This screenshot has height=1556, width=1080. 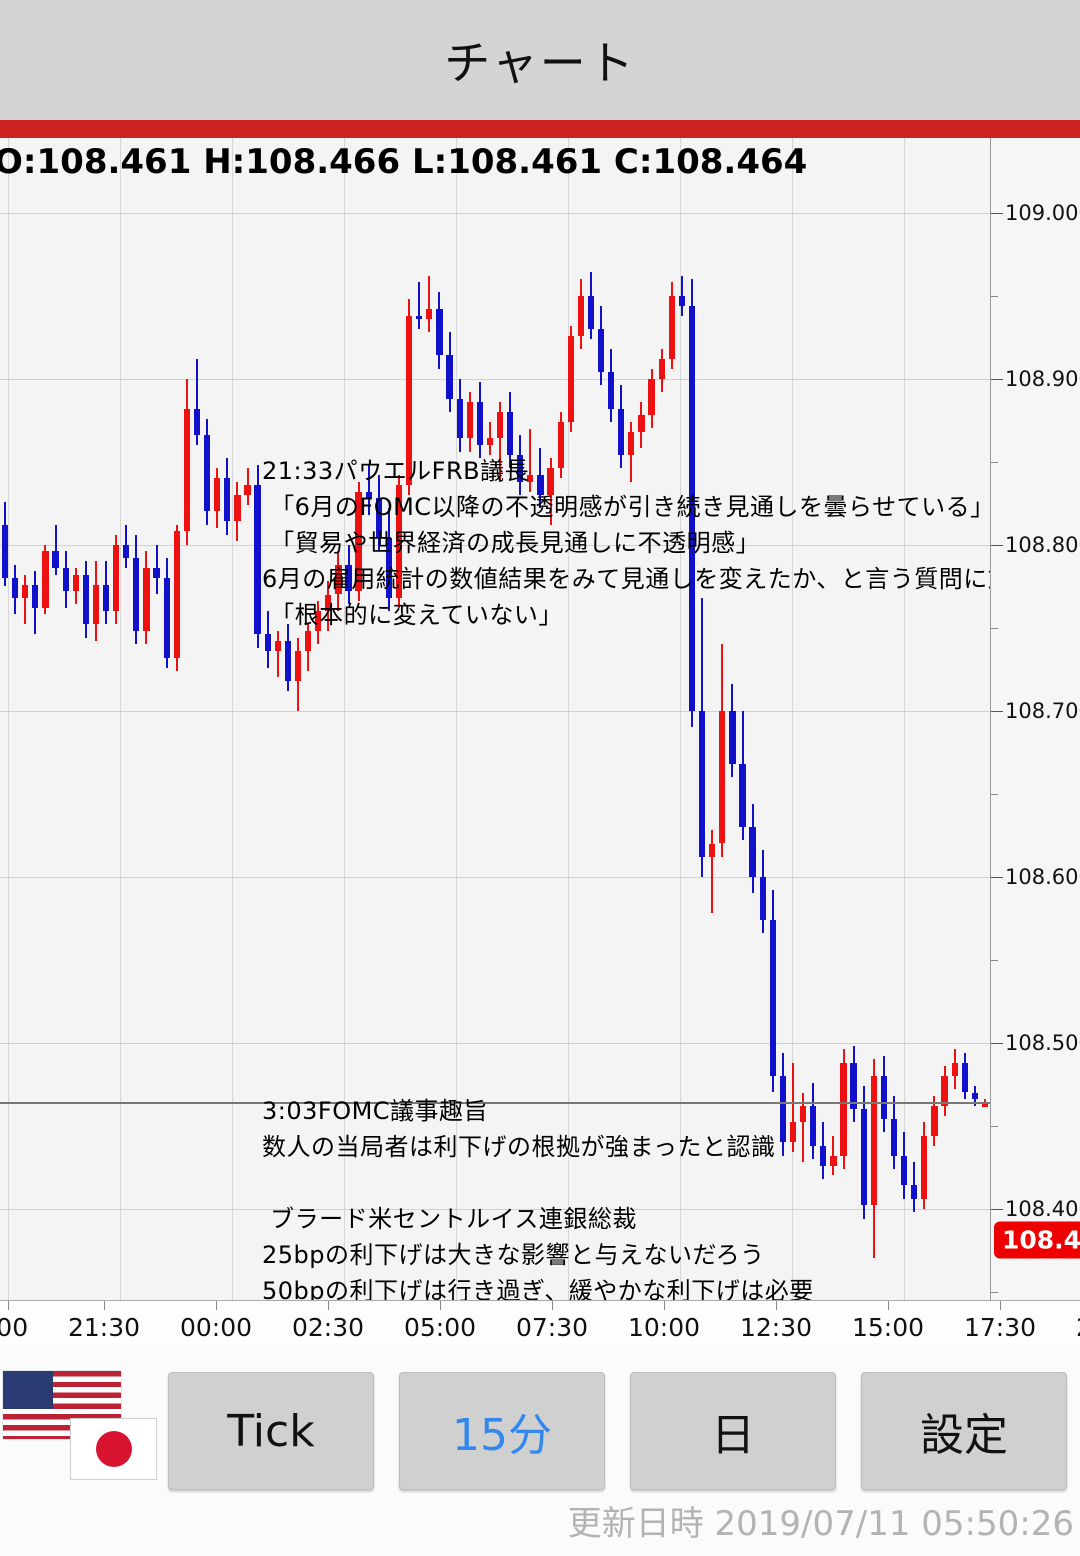 I want to click on ohlc-readout: O:108.461 H:108.466 L:108.461 C:108.464, so click(x=404, y=162).